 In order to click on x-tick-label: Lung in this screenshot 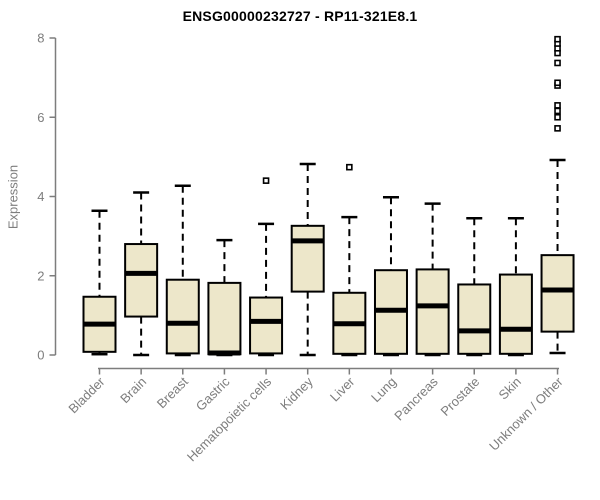, I will do `click(383, 389)`.